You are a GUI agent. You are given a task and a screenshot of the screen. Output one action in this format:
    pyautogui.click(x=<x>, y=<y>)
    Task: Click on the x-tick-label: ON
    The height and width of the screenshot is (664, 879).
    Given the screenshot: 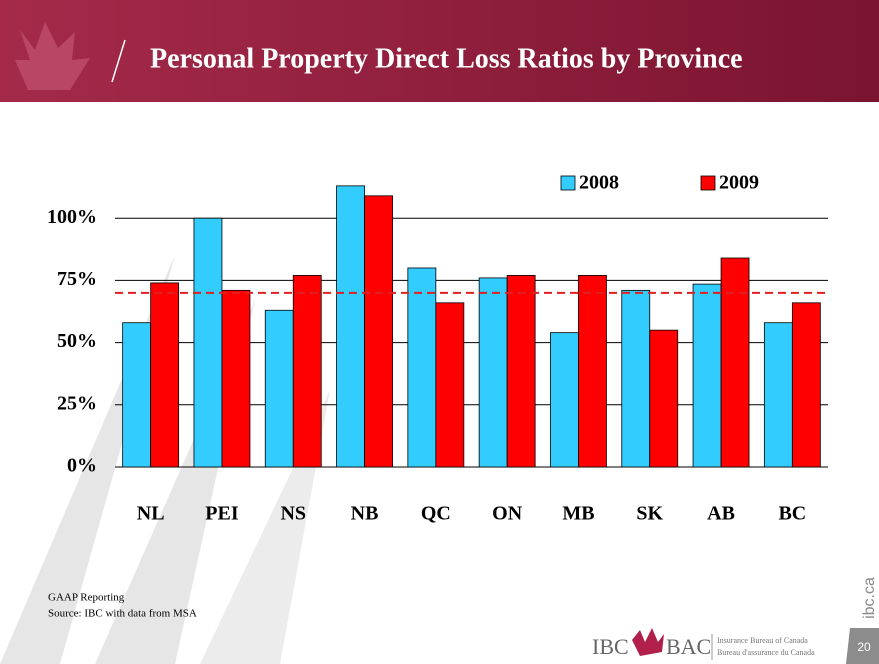 What is the action you would take?
    pyautogui.click(x=507, y=514)
    